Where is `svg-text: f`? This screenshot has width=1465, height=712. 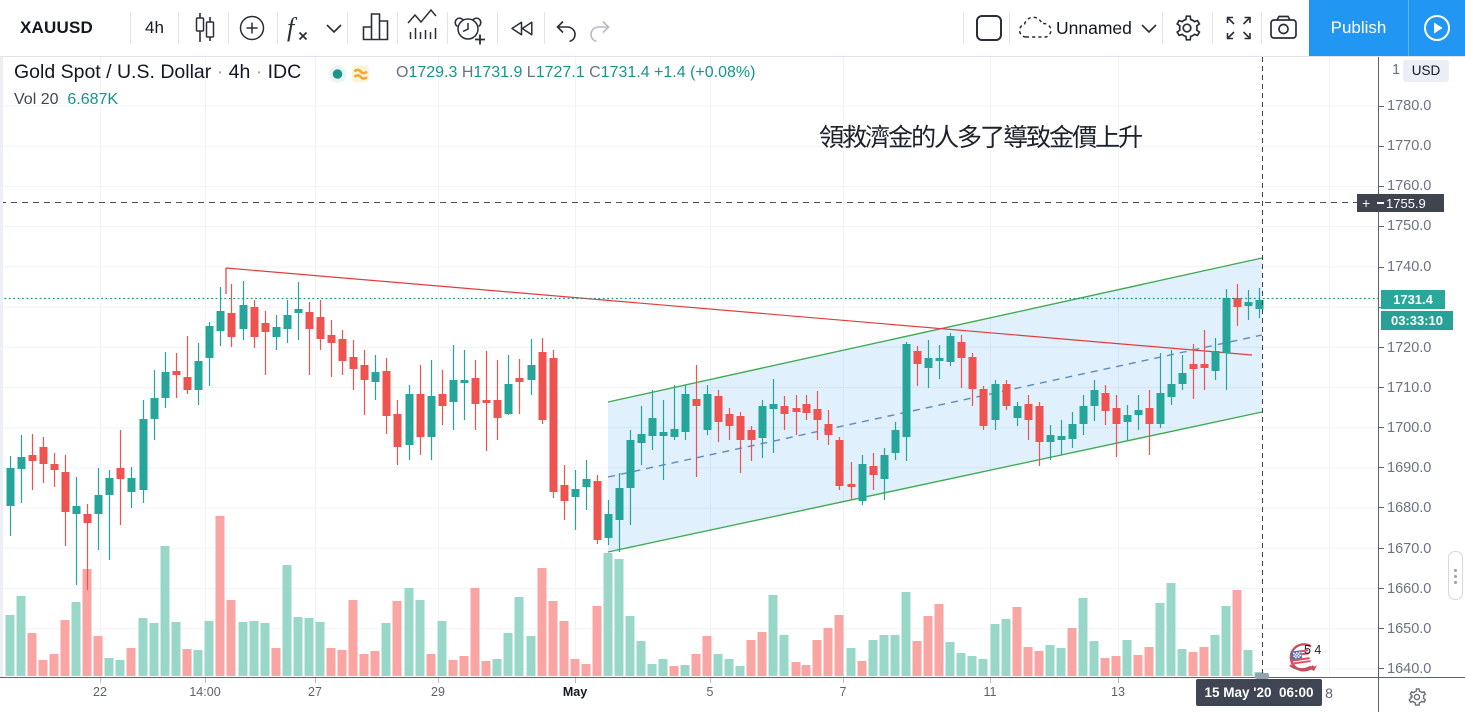
svg-text: f is located at coordinates (292, 27).